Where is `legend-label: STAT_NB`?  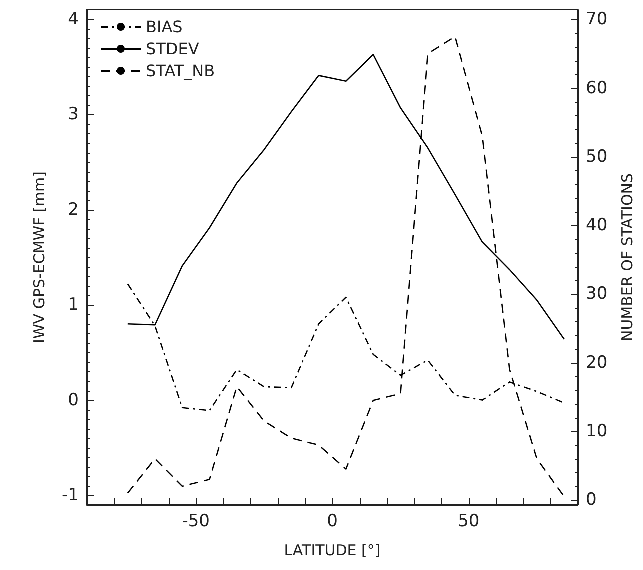 legend-label: STAT_NB is located at coordinates (181, 71).